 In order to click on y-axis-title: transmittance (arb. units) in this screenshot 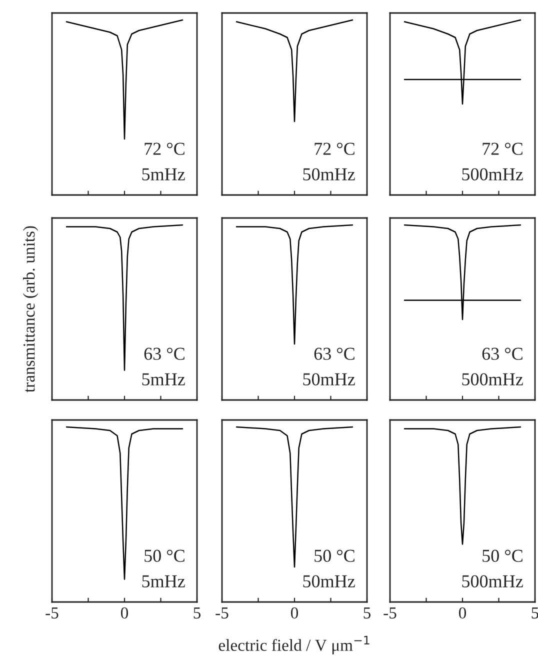, I will do `click(30, 309)`.